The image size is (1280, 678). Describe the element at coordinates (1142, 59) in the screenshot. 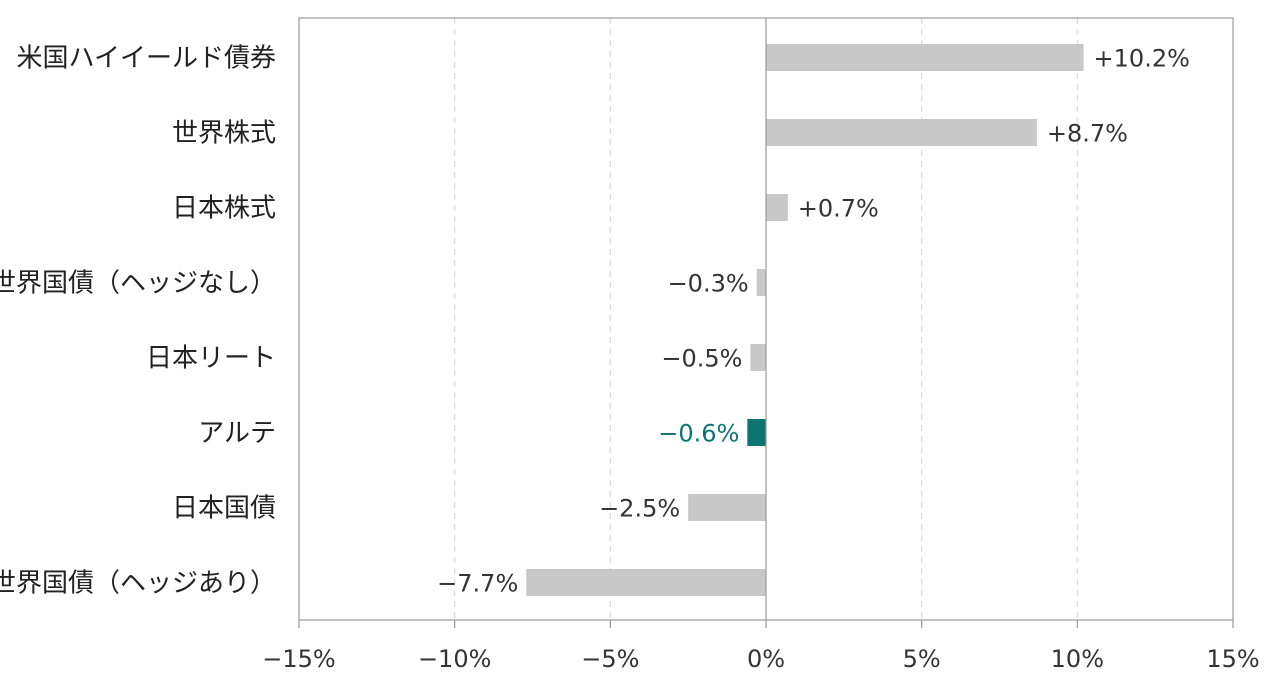

I see `value-label: +10.2%` at that location.